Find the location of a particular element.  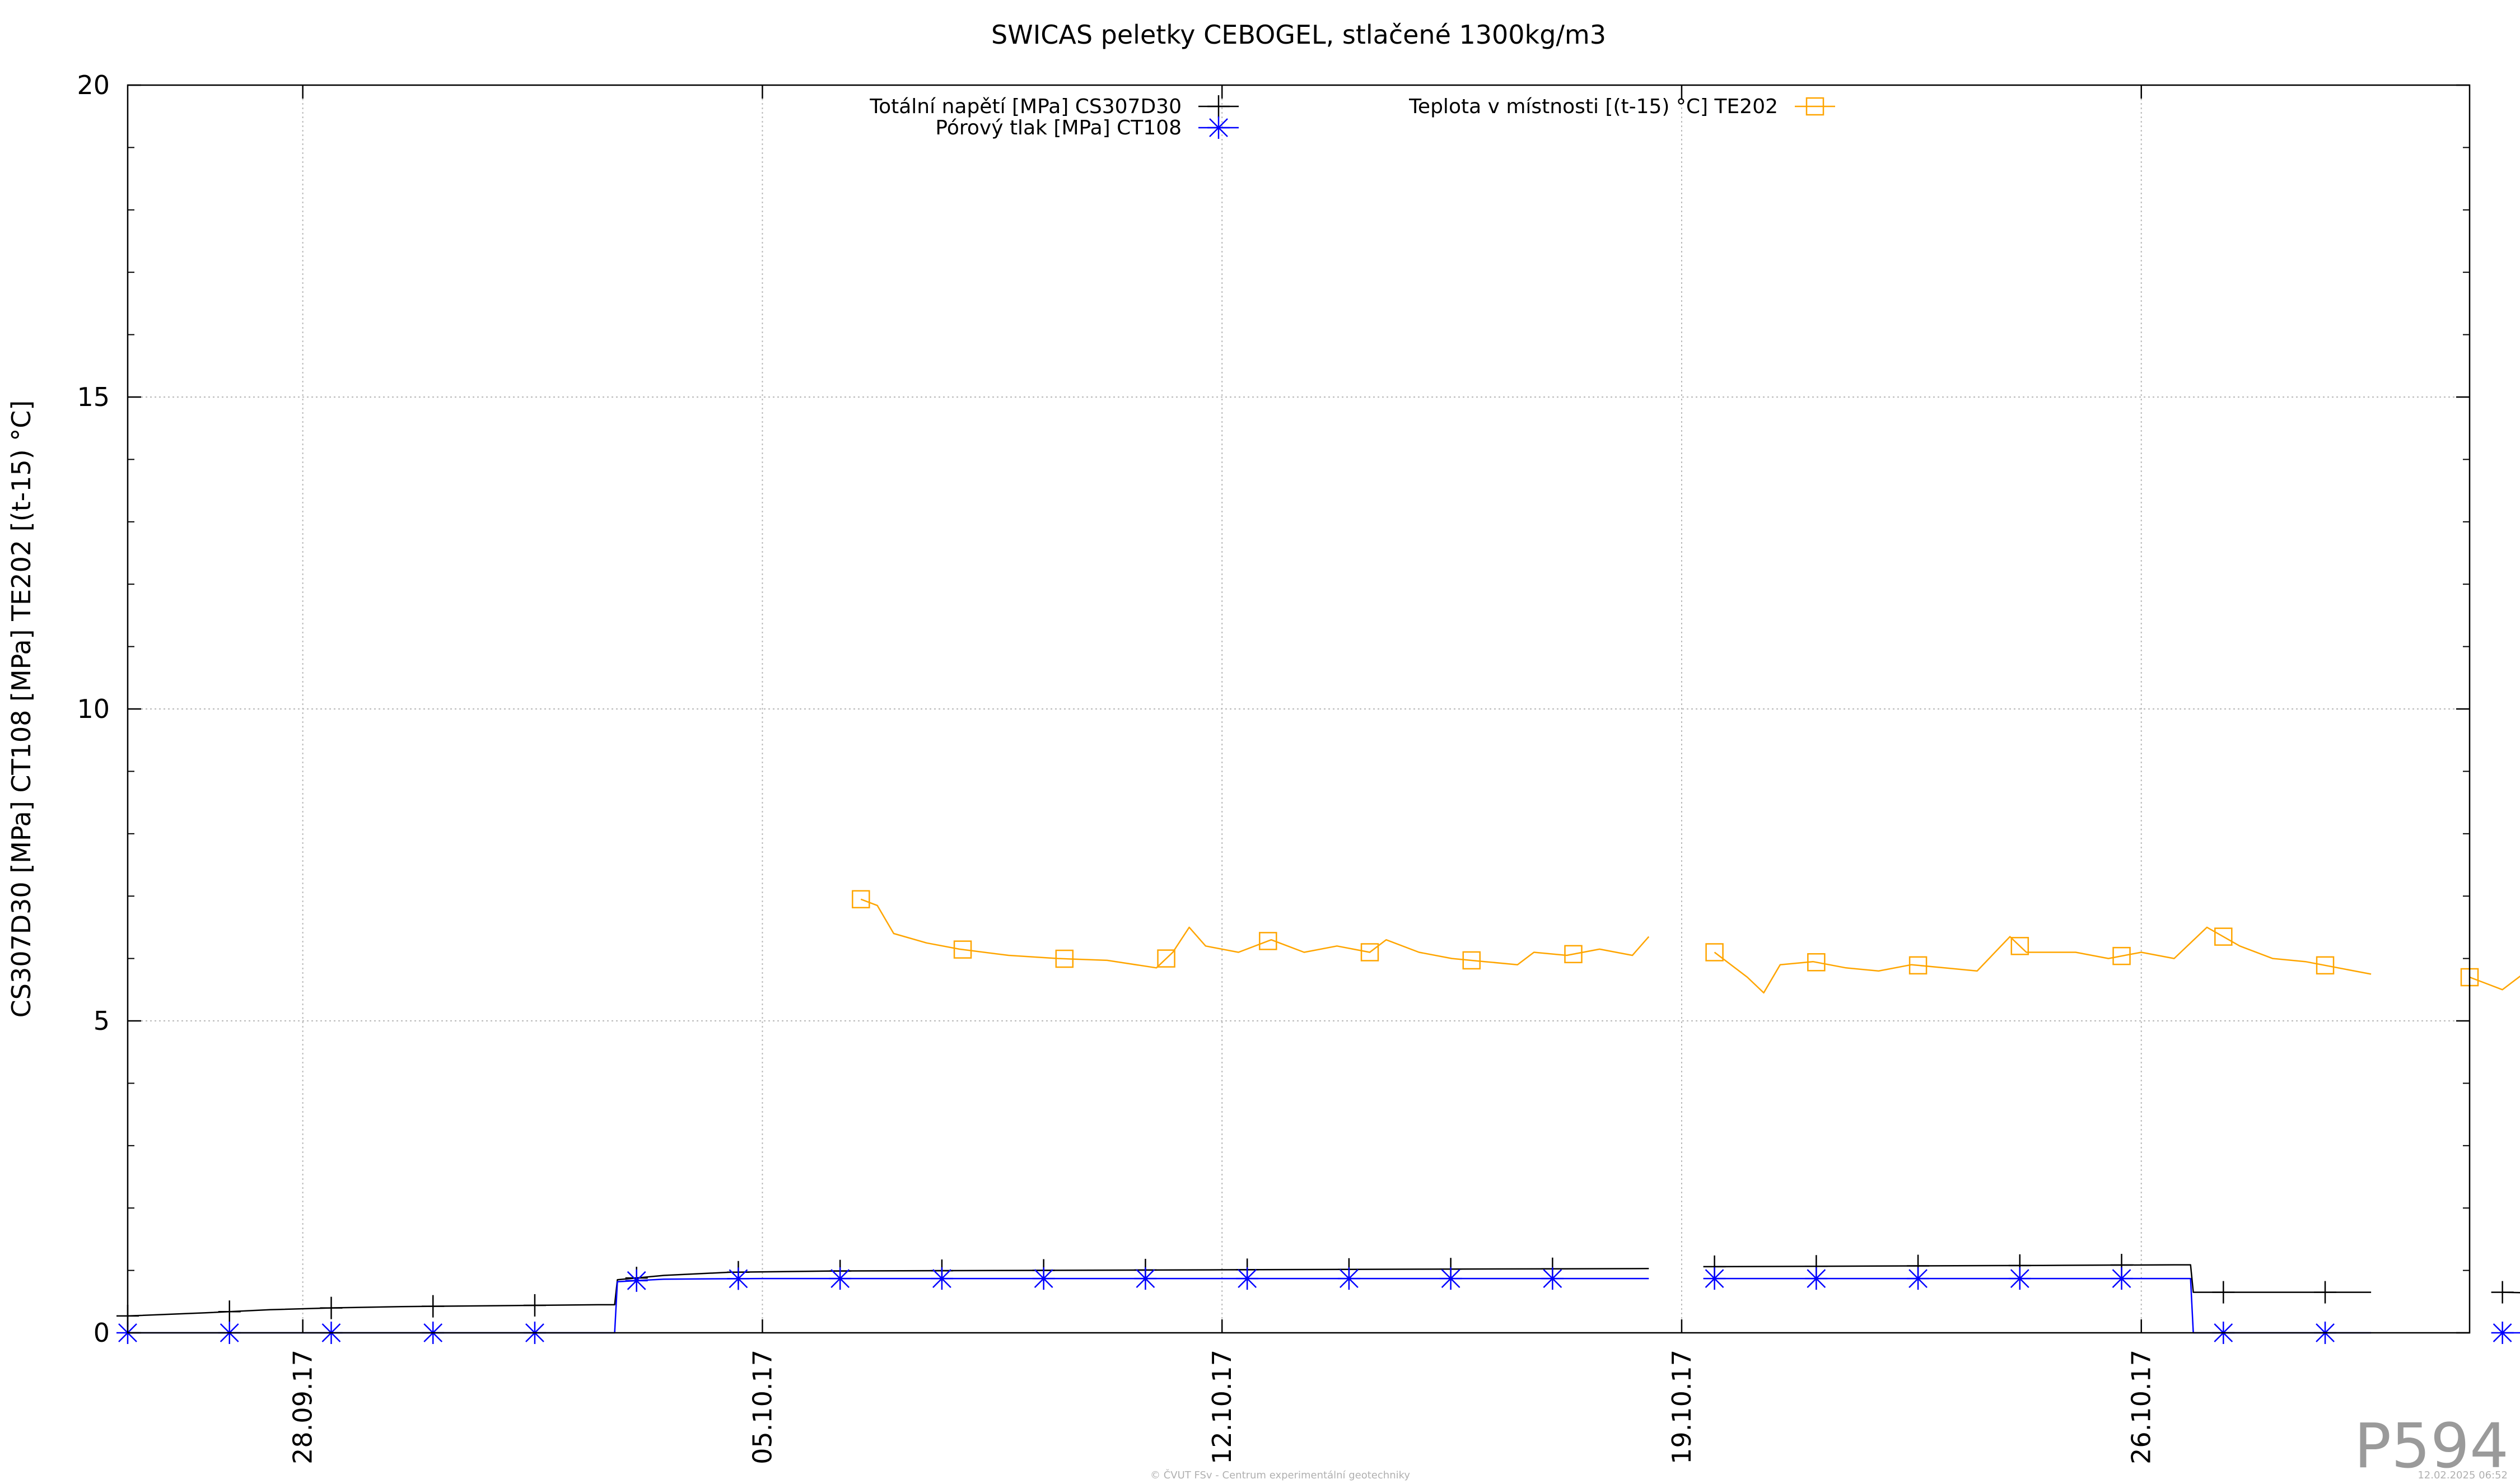

legend-label: Pórový tlak [MPa] CT108 is located at coordinates (1059, 128).